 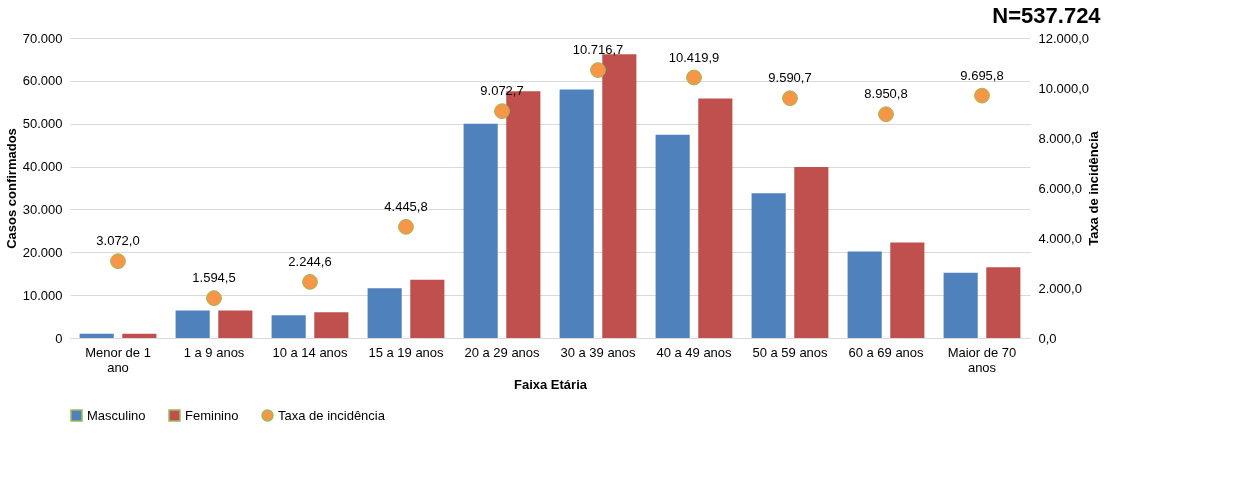 What do you see at coordinates (214, 278) in the screenshot?
I see `data-label: 1.594,5` at bounding box center [214, 278].